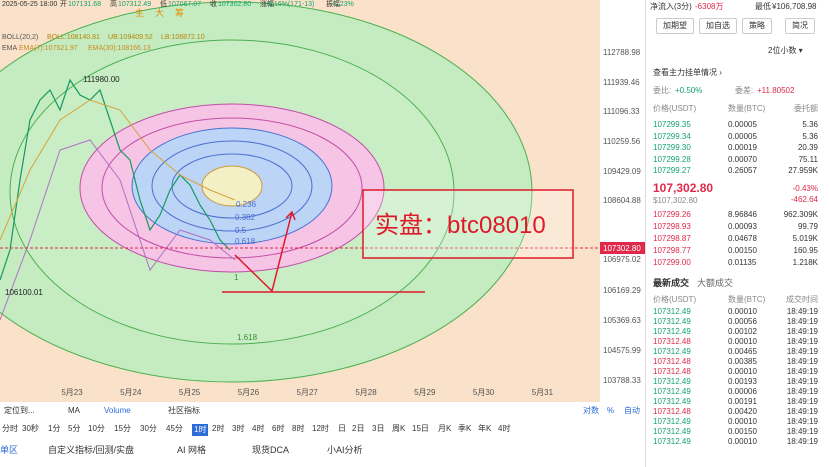 The image size is (829, 467). I want to click on tab: 现货DCA, so click(271, 450).